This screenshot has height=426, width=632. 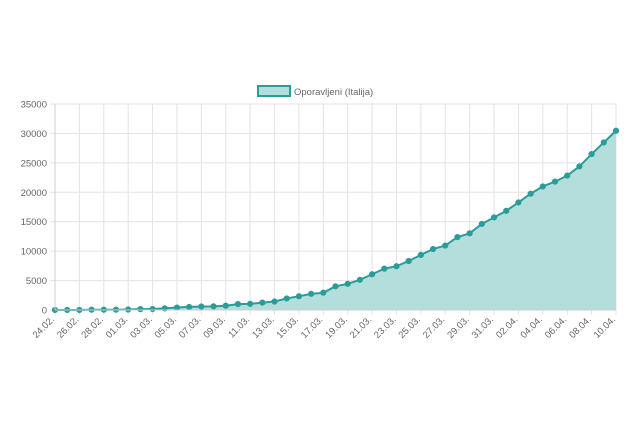 What do you see at coordinates (239, 327) in the screenshot?
I see `x-tick-label: 11.03.` at bounding box center [239, 327].